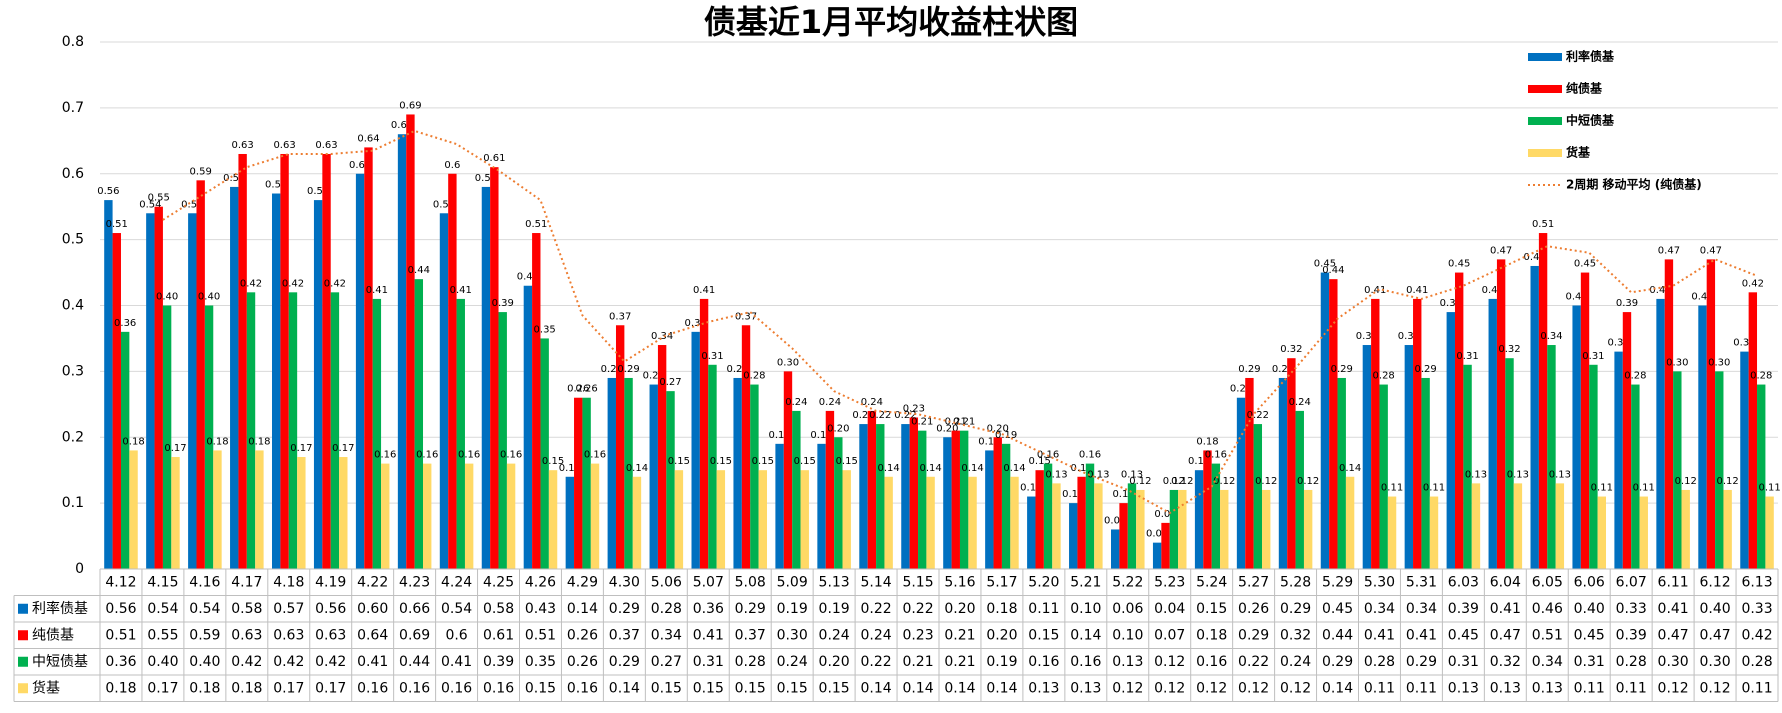  I want to click on table-cell: 0.44, so click(414, 662).